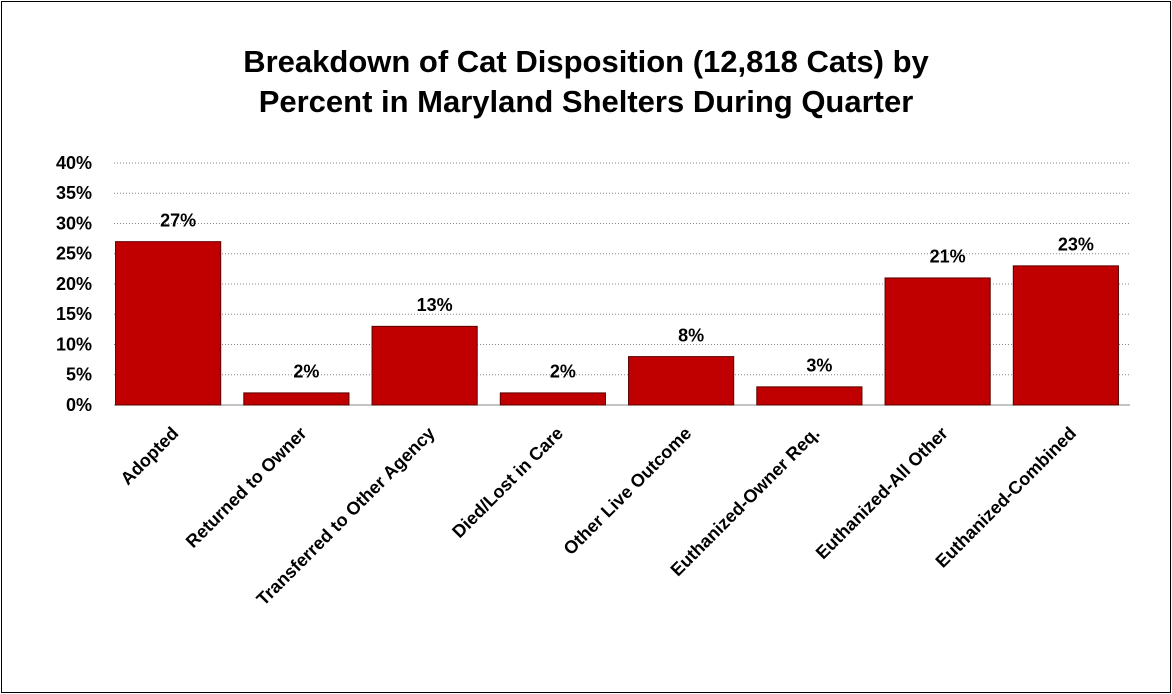 This screenshot has height=694, width=1172. What do you see at coordinates (882, 493) in the screenshot?
I see `x-tick-label: Euthanized-All Other` at bounding box center [882, 493].